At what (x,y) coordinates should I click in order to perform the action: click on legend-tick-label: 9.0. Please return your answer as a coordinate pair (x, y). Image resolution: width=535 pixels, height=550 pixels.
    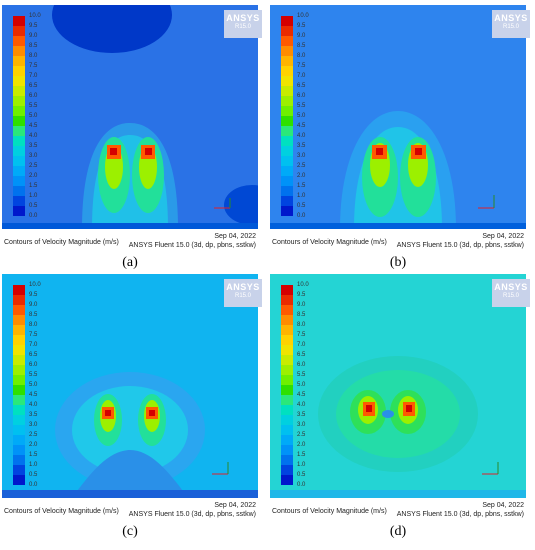
    Looking at the image, I should click on (301, 36).